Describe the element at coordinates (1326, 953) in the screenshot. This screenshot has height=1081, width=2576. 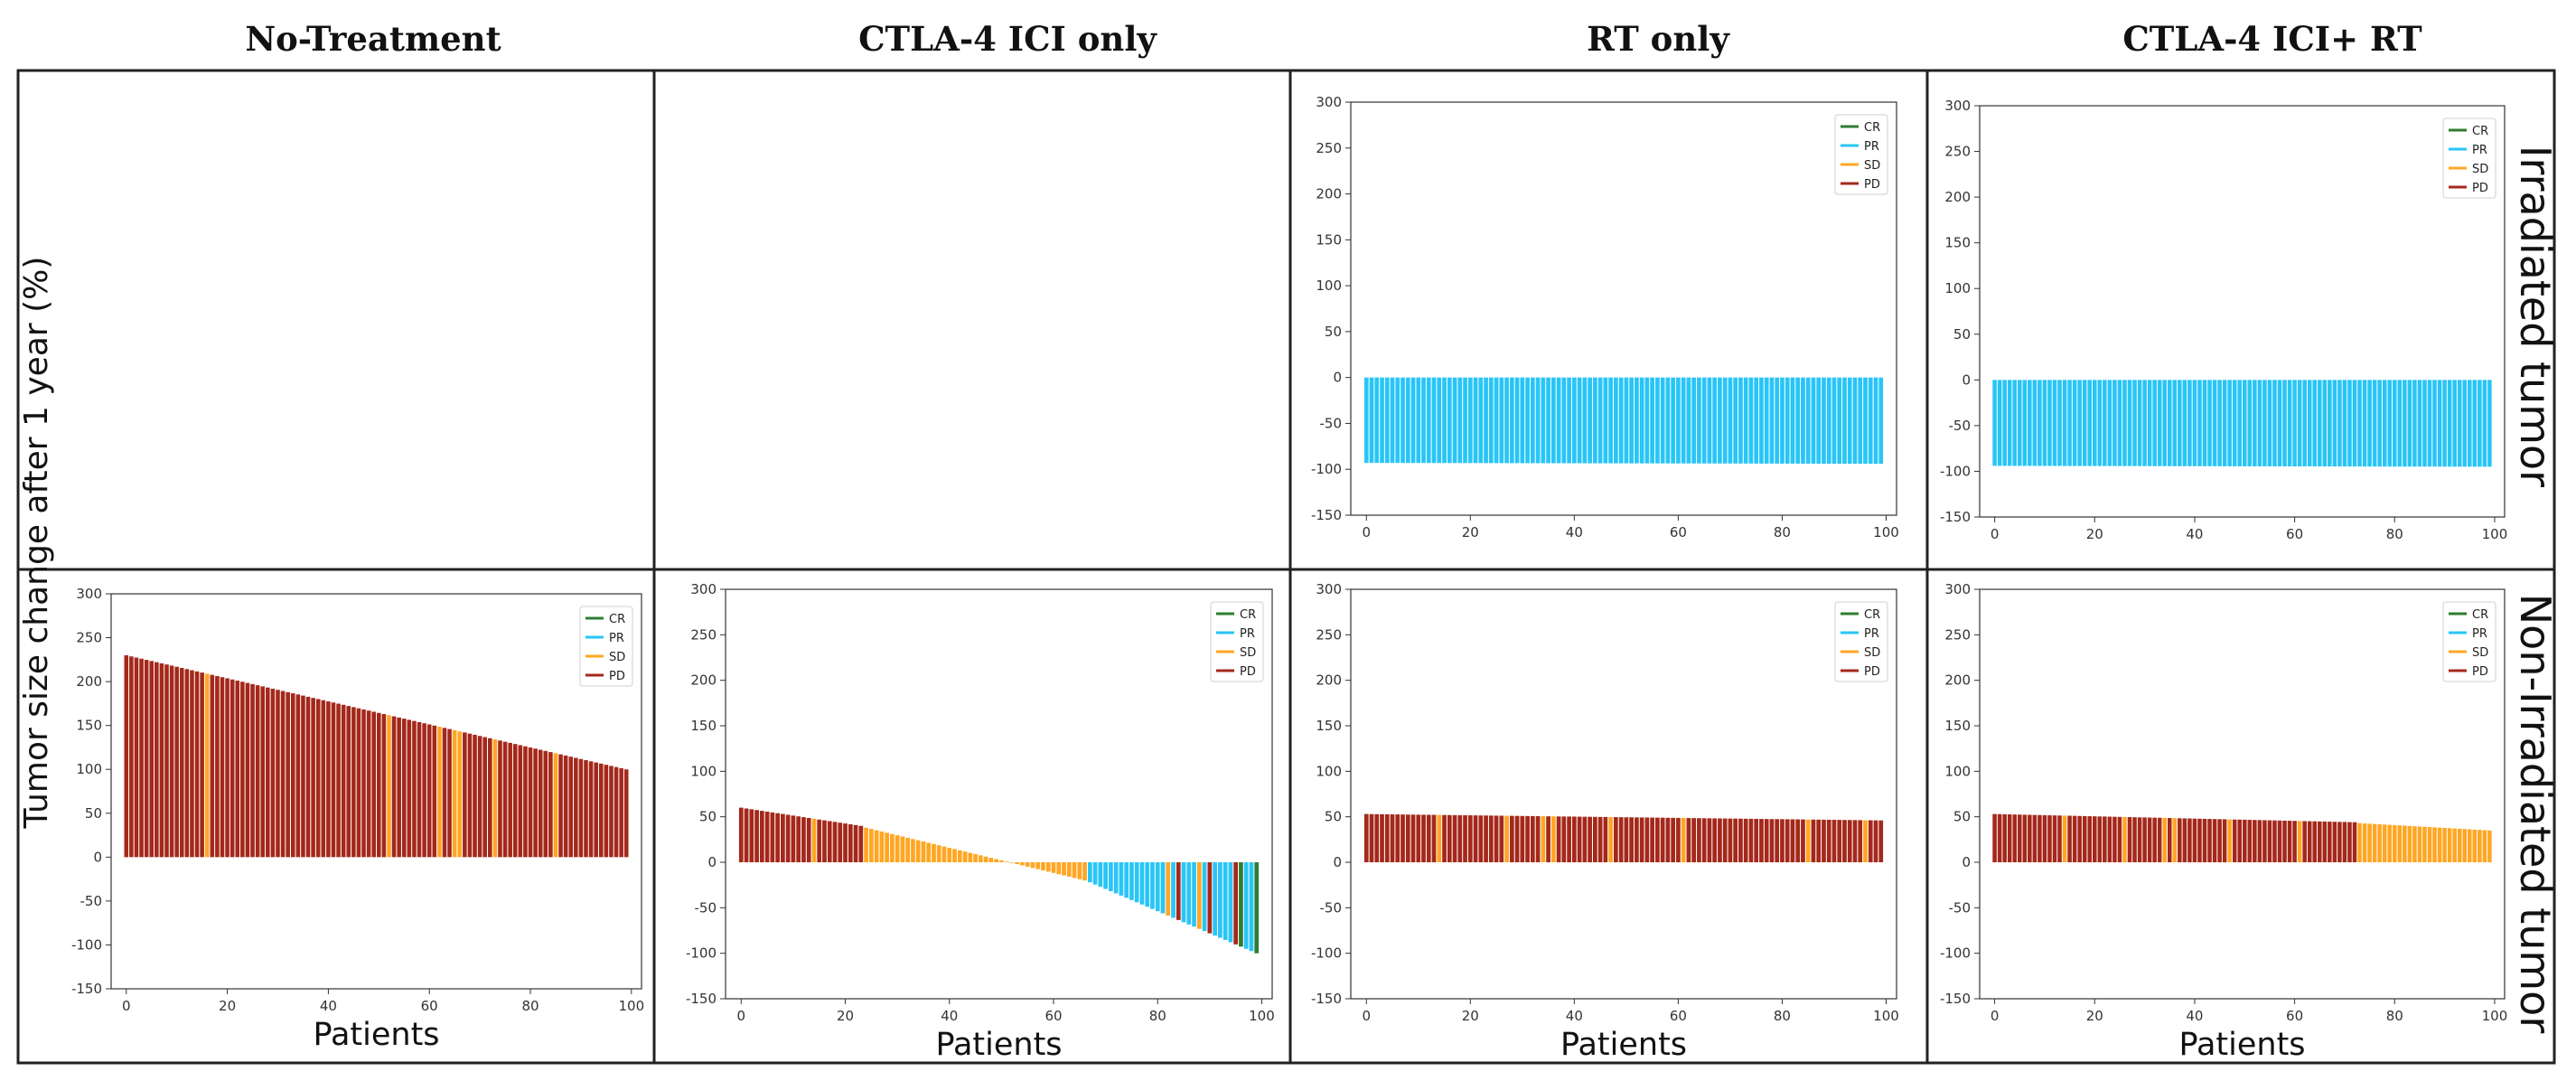
I see `y-tick-label: -100` at that location.